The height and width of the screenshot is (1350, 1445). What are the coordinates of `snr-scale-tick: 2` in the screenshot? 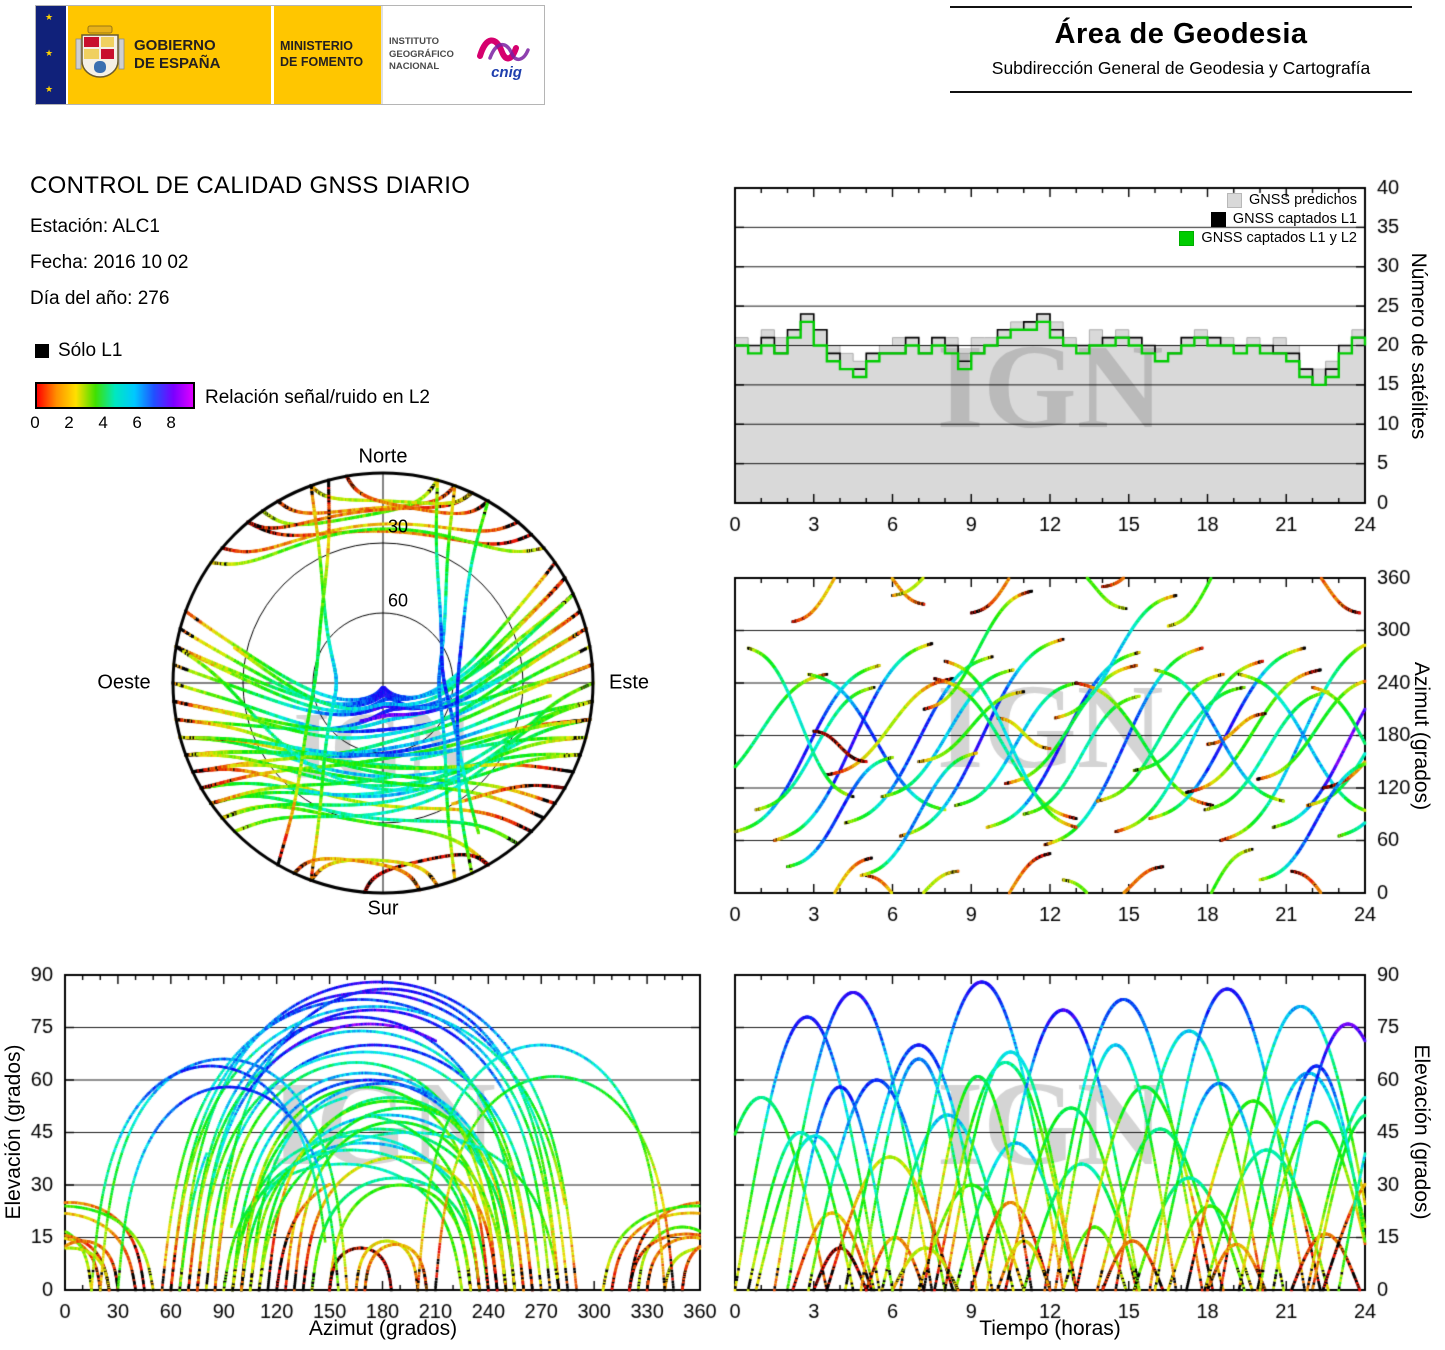 It's located at (69, 422).